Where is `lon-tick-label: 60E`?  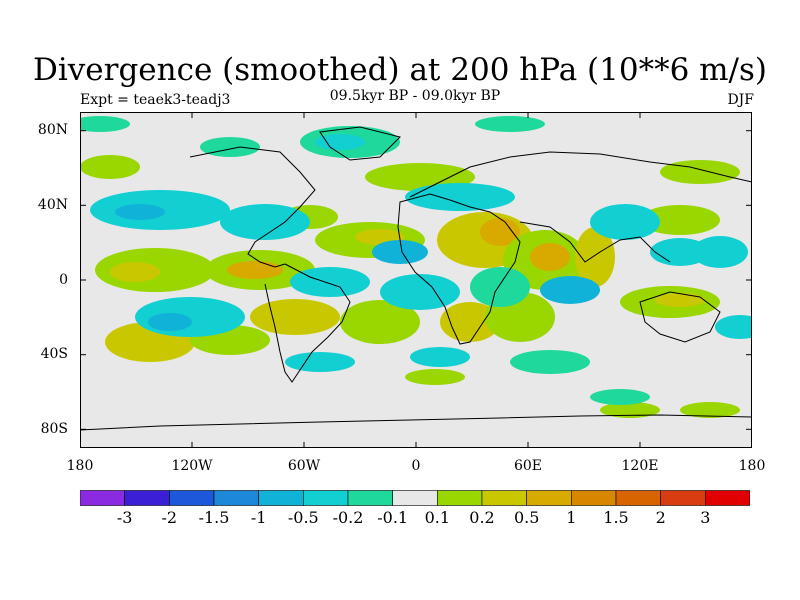 lon-tick-label: 60E is located at coordinates (528, 466).